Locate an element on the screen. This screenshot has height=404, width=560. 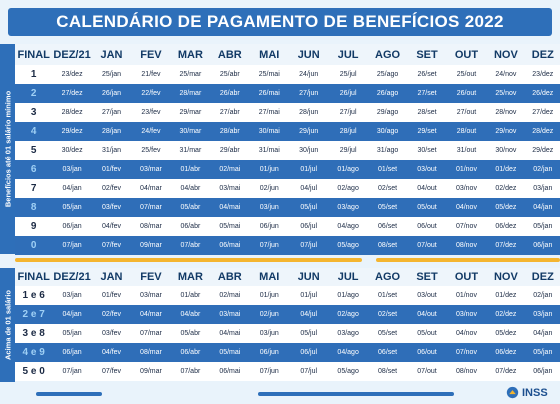
payment-date-cell: 03/mar is located at coordinates (151, 295).